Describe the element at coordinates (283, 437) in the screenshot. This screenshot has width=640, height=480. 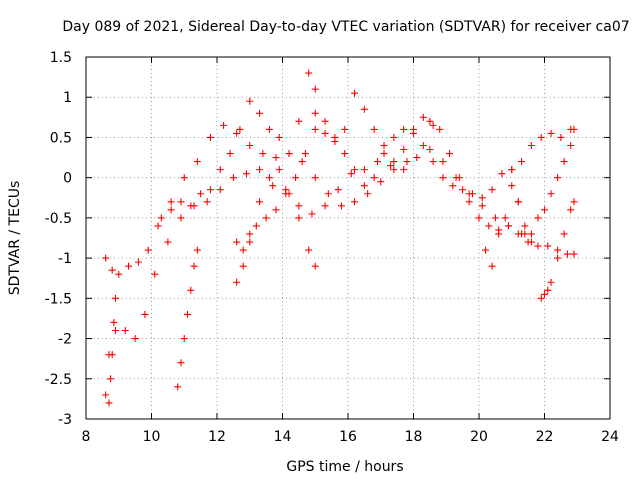
I see `x-tick-label: 14` at that location.